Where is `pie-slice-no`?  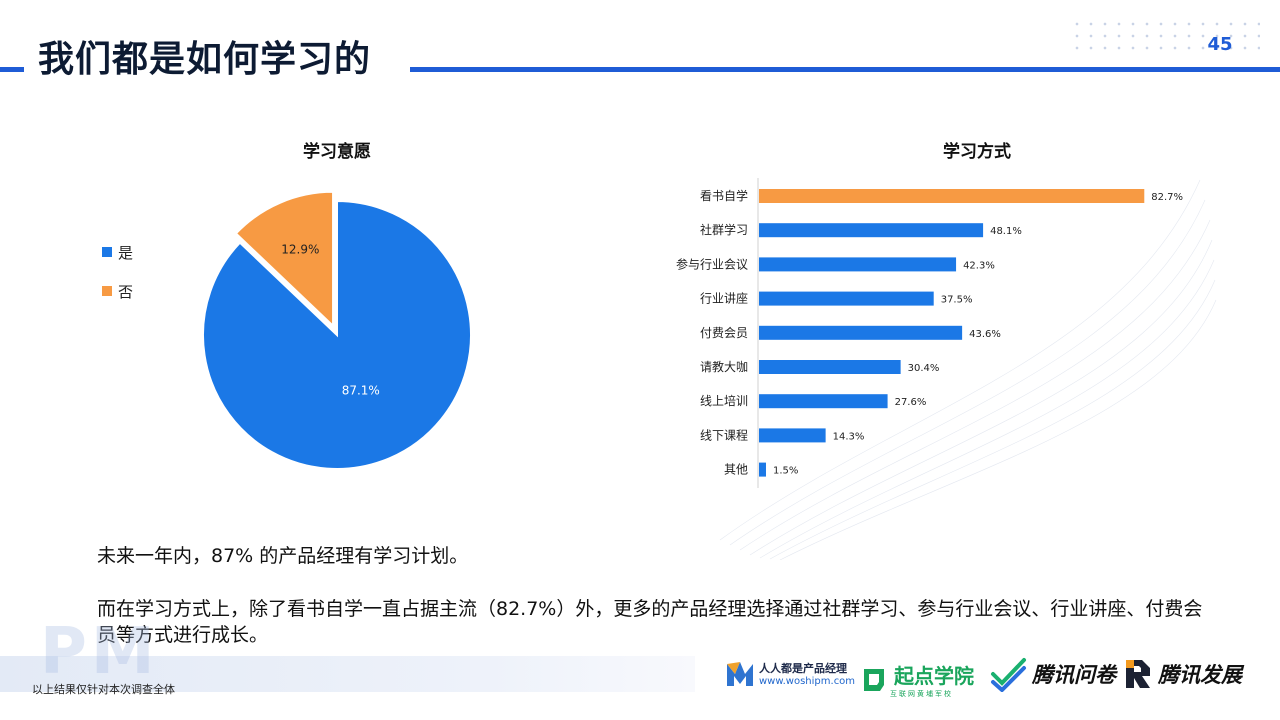 pie-slice-no is located at coordinates (284, 259).